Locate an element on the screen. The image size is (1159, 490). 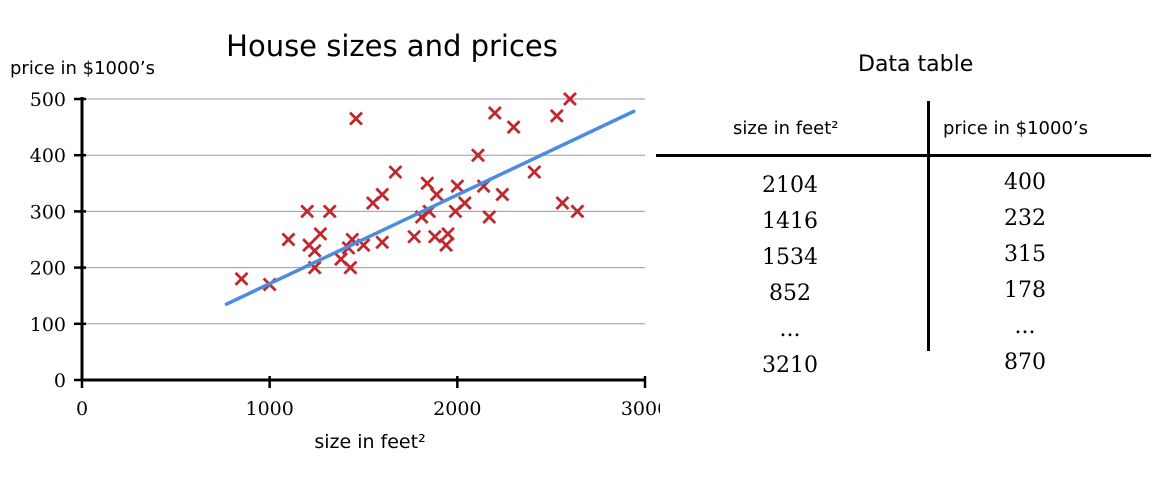
data-points is located at coordinates (409, 192).